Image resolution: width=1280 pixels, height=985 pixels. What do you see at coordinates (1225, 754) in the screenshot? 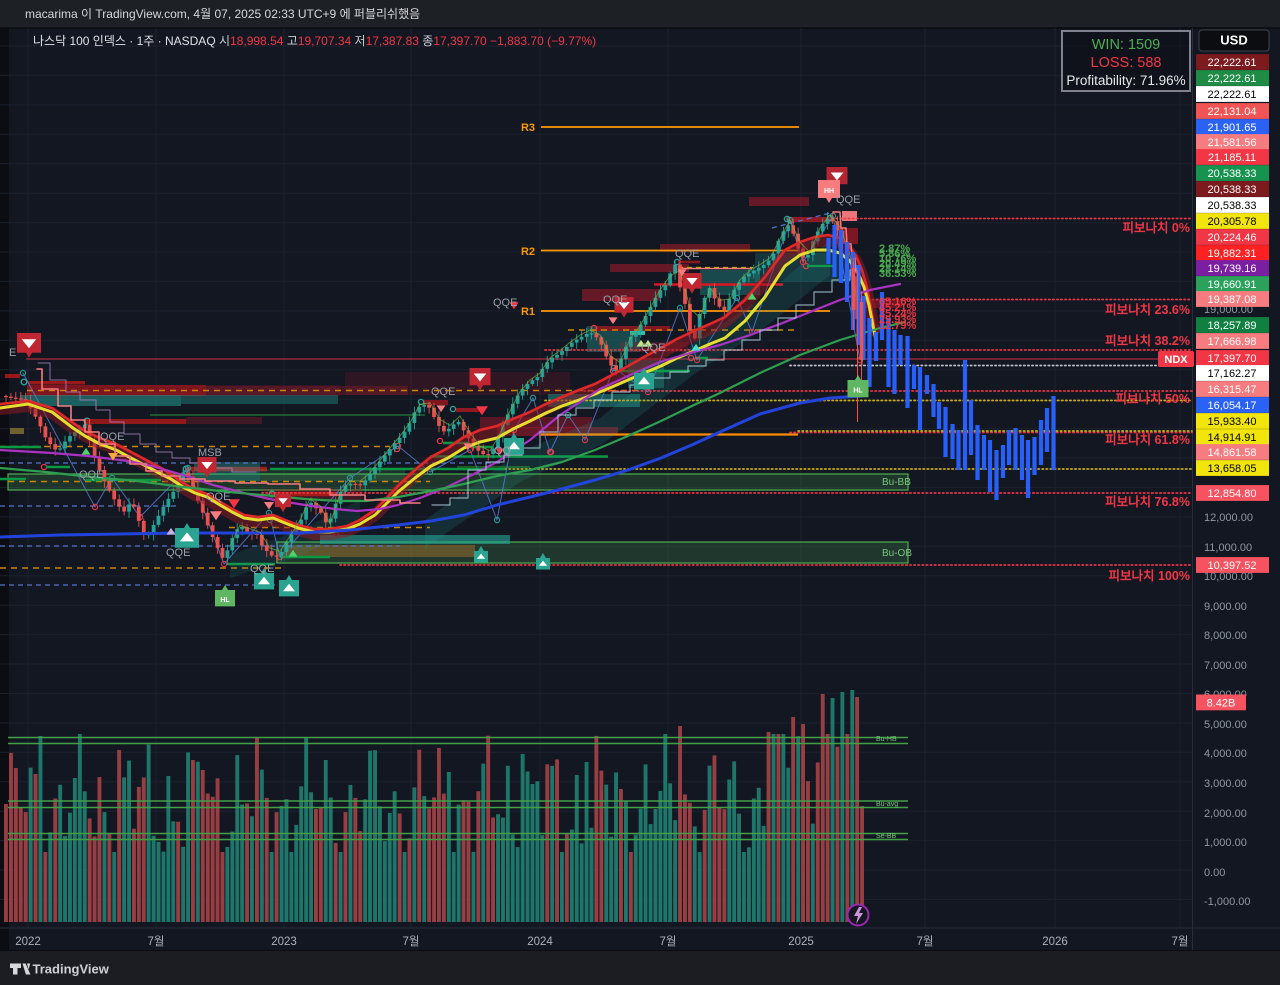
I see `svg-text: 4,000.00` at bounding box center [1225, 754].